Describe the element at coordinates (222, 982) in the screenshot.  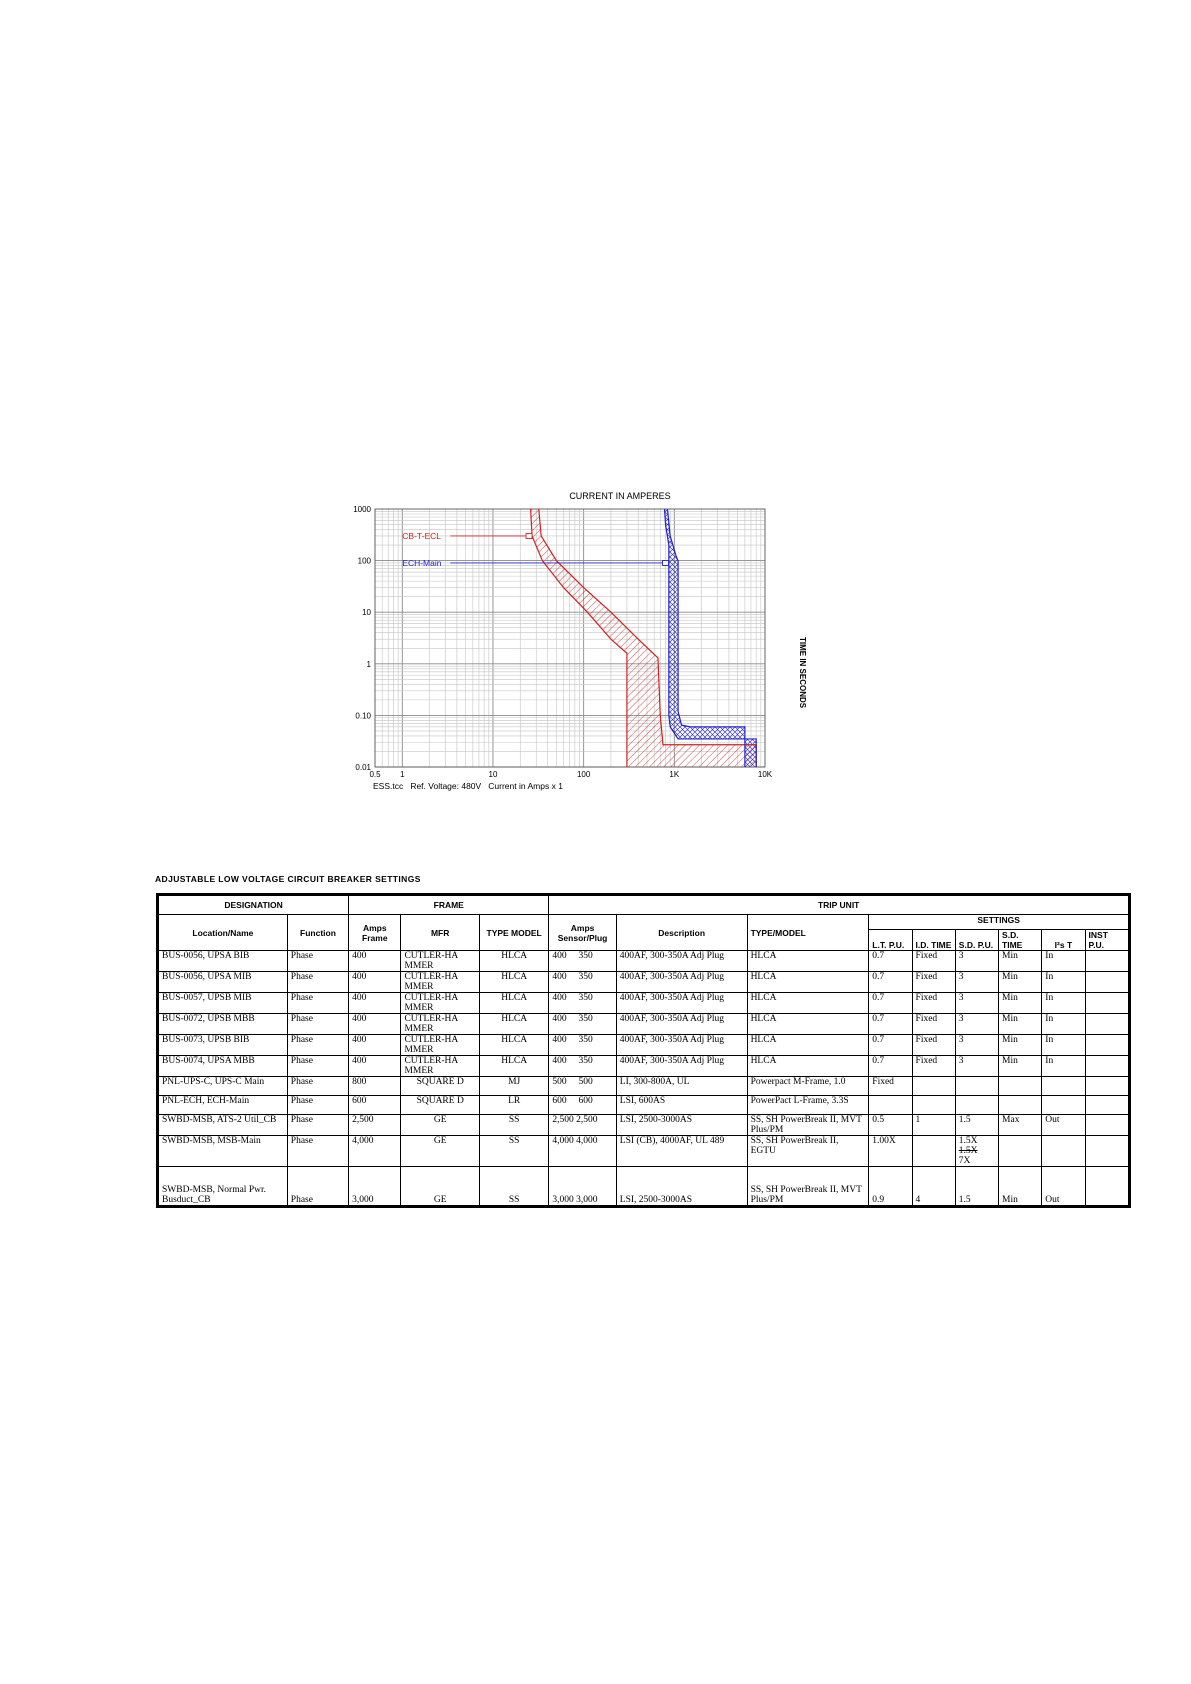
I see `cell-location: BUS-0056, UPSA MIB` at that location.